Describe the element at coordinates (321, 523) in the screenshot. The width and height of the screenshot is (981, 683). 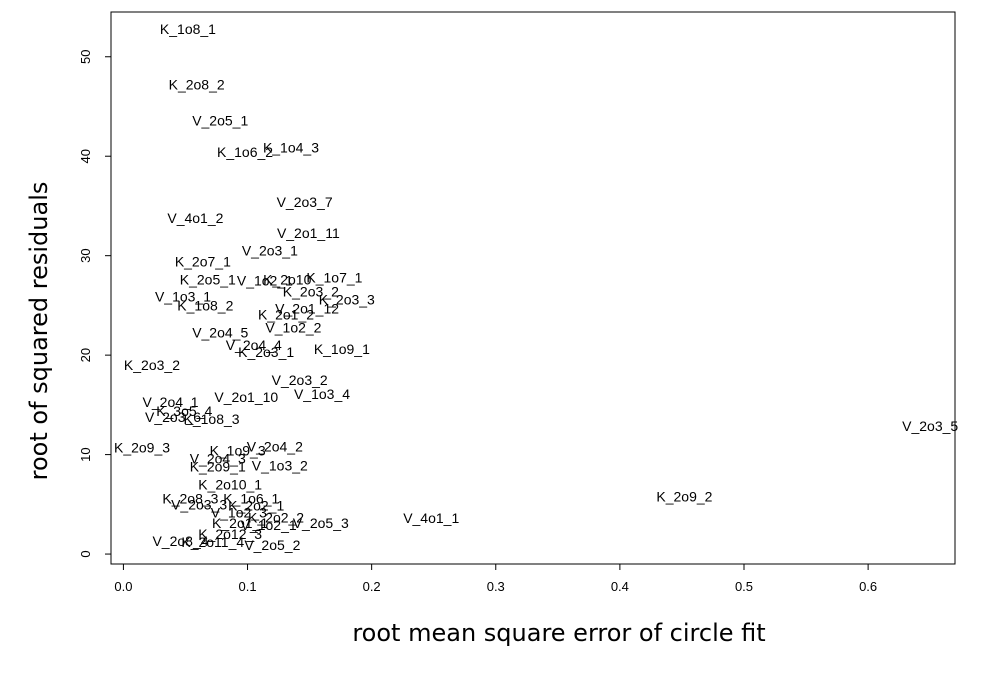
I see `point-label: V_2o5_3` at that location.